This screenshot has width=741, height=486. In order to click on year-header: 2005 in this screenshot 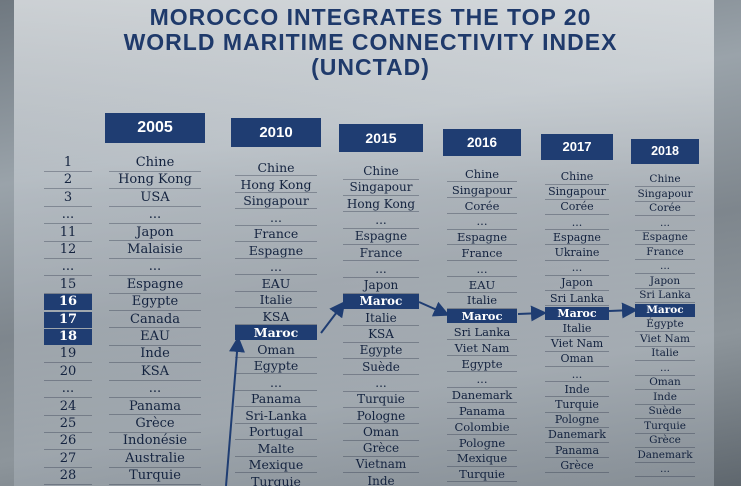, I will do `click(155, 128)`.